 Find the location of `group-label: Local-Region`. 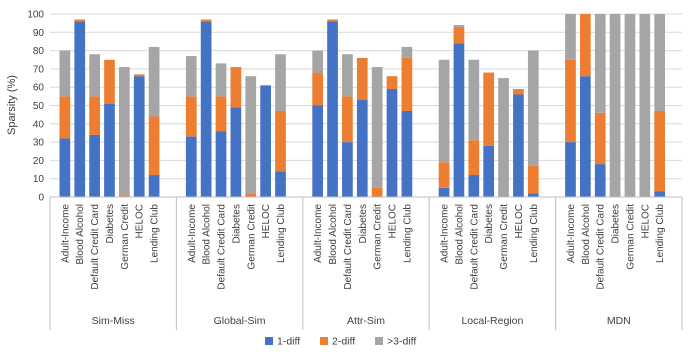

group-label: Local-Region is located at coordinates (492, 321).